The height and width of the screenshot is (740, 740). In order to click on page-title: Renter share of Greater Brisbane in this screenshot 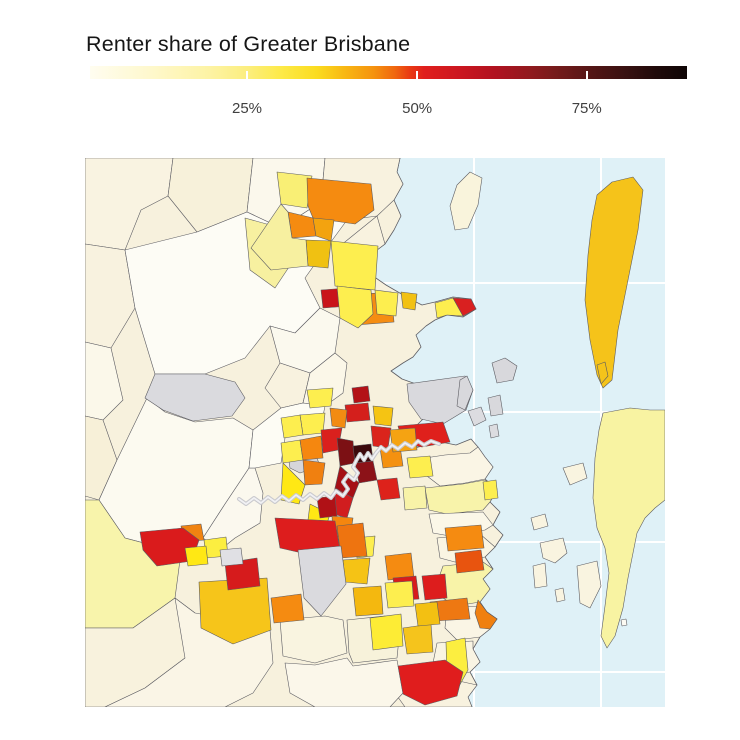, I will do `click(248, 44)`.